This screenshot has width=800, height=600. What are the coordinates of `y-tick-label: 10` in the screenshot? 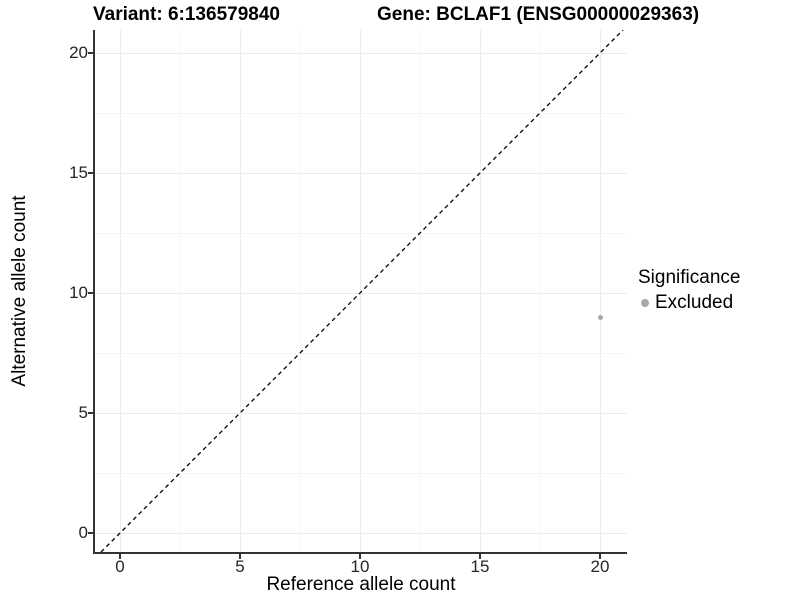 It's located at (78, 292).